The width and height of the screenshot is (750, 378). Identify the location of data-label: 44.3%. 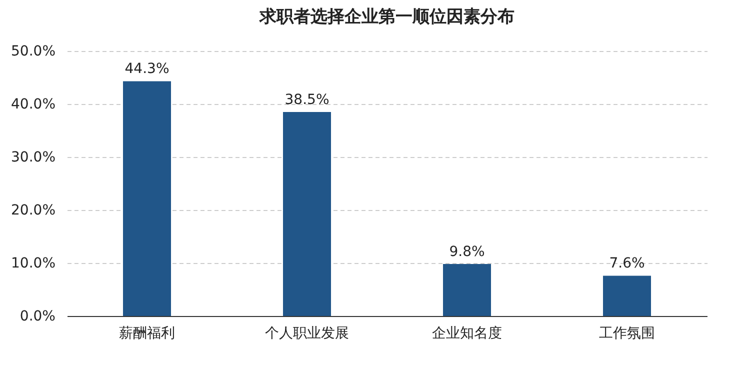
(147, 69).